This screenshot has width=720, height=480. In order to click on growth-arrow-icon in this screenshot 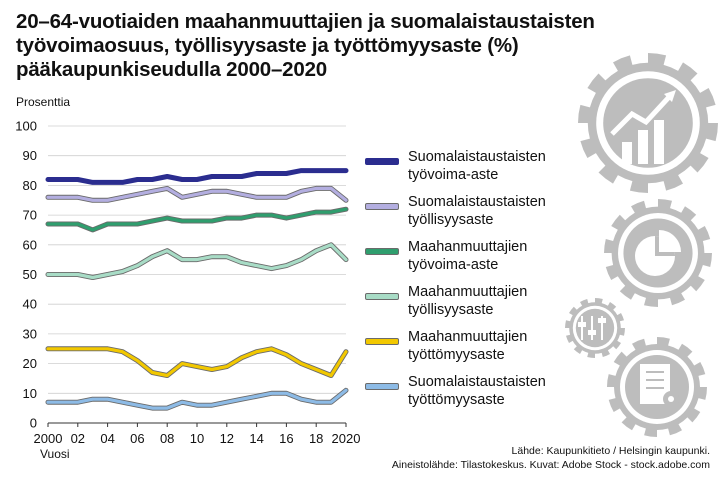, I will do `click(641, 115)`.